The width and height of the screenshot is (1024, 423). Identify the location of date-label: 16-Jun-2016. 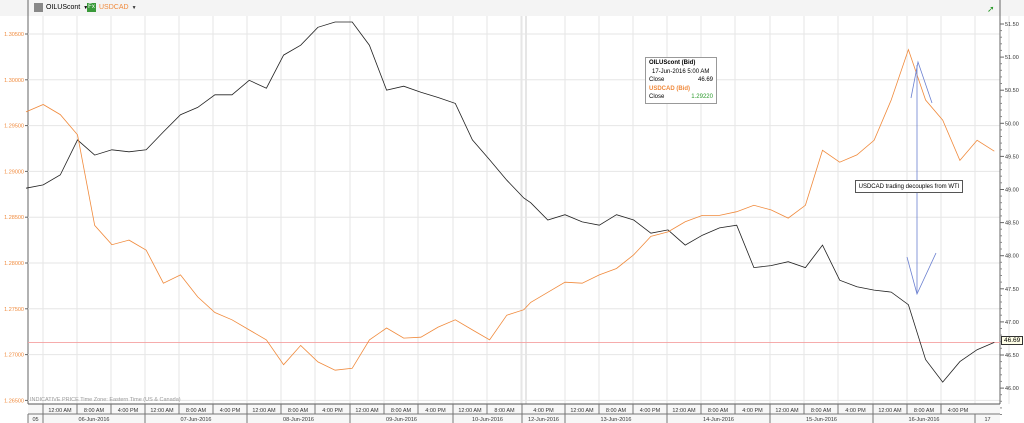
(924, 420).